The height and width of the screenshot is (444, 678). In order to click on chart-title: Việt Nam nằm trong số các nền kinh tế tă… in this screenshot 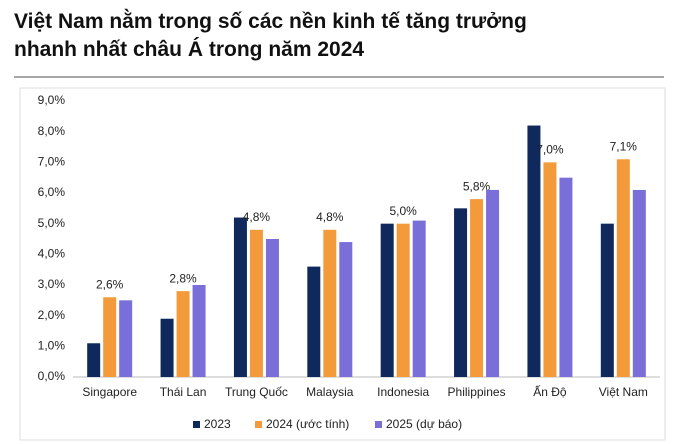, I will do `click(270, 21)`.